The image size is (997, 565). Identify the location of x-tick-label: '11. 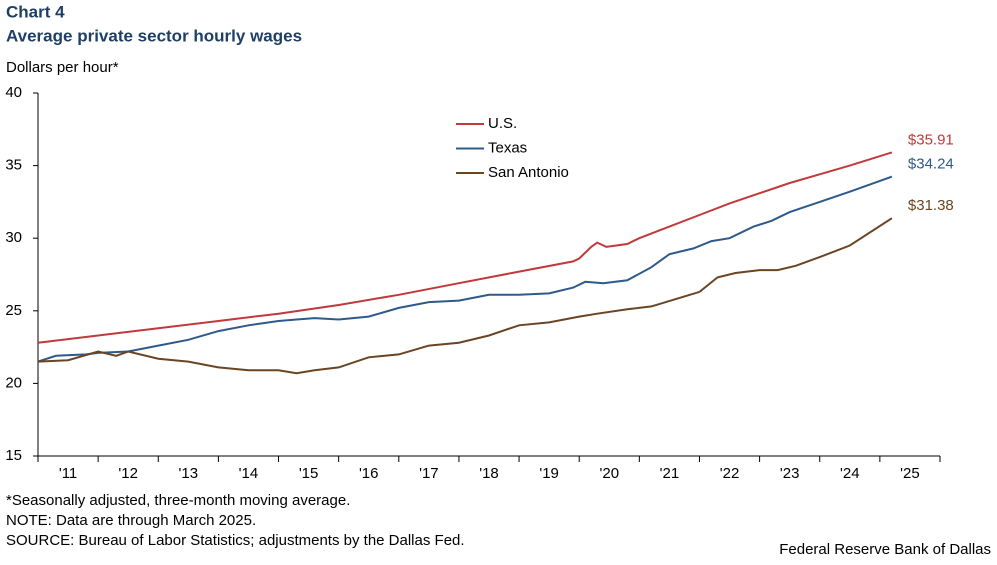
(68, 473).